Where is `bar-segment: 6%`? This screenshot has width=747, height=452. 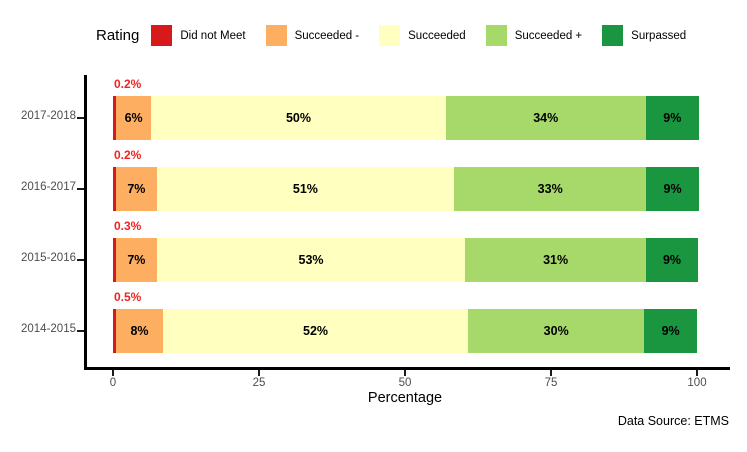
bar-segment: 6% is located at coordinates (134, 118).